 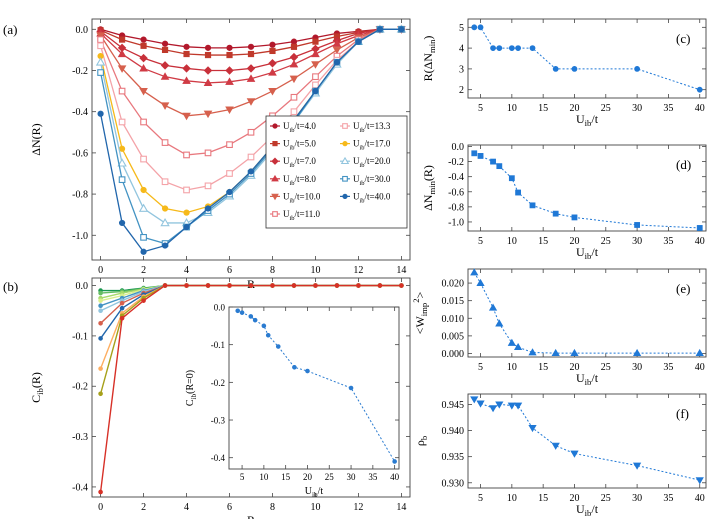 I want to click on panel-b-ytick-label: -0.1, so click(x=80, y=336).